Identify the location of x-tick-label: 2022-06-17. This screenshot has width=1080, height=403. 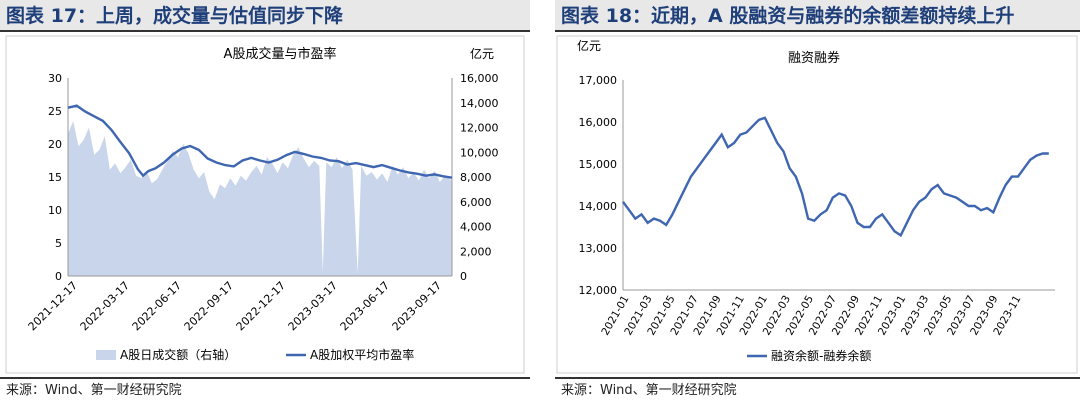
(157, 306).